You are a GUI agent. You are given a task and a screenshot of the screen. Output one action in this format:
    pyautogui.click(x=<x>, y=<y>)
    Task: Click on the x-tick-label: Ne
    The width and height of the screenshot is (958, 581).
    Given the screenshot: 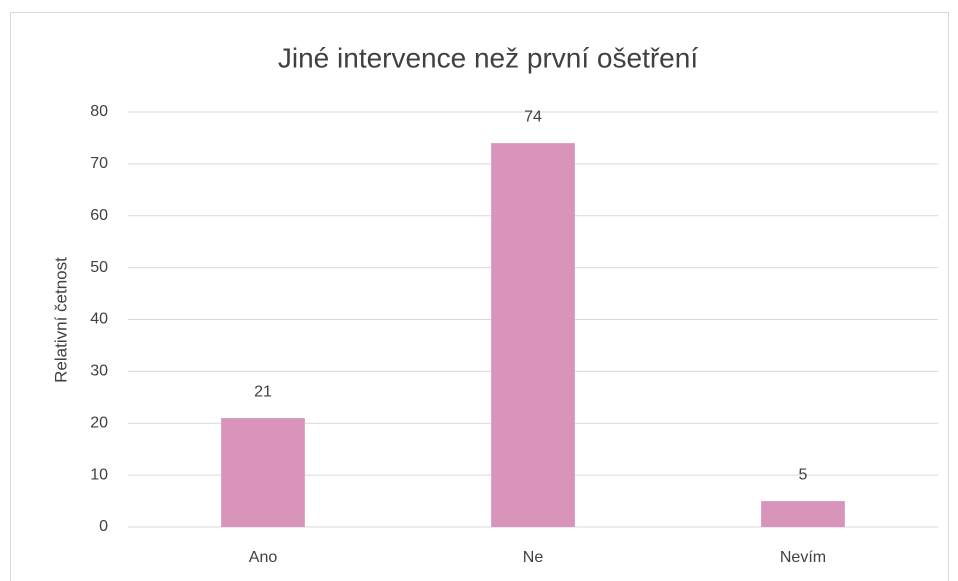 What is the action you would take?
    pyautogui.click(x=533, y=557)
    